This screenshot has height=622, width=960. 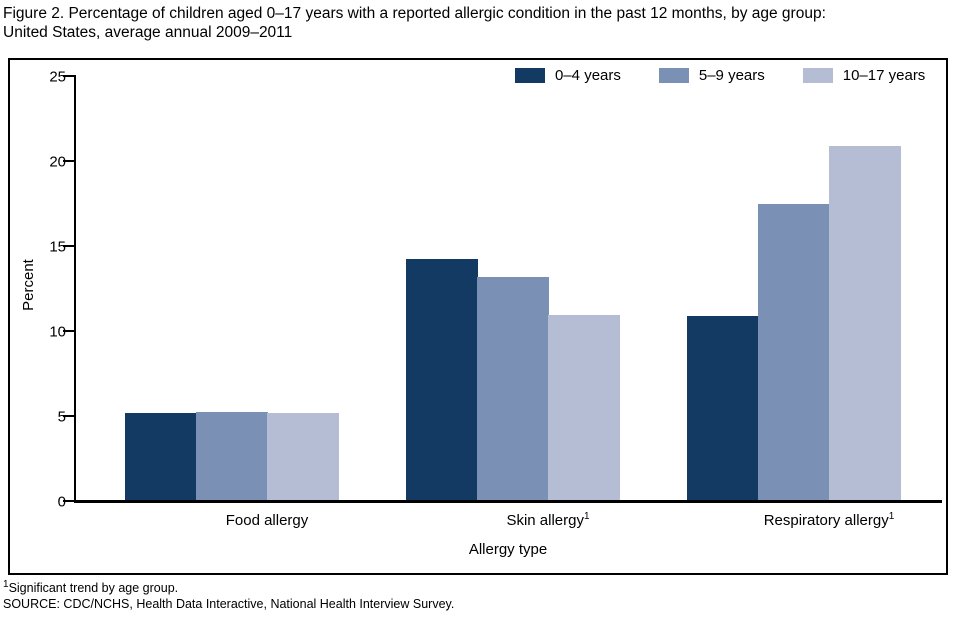 I want to click on bar-food-allergy-0–4-years, so click(x=161, y=456).